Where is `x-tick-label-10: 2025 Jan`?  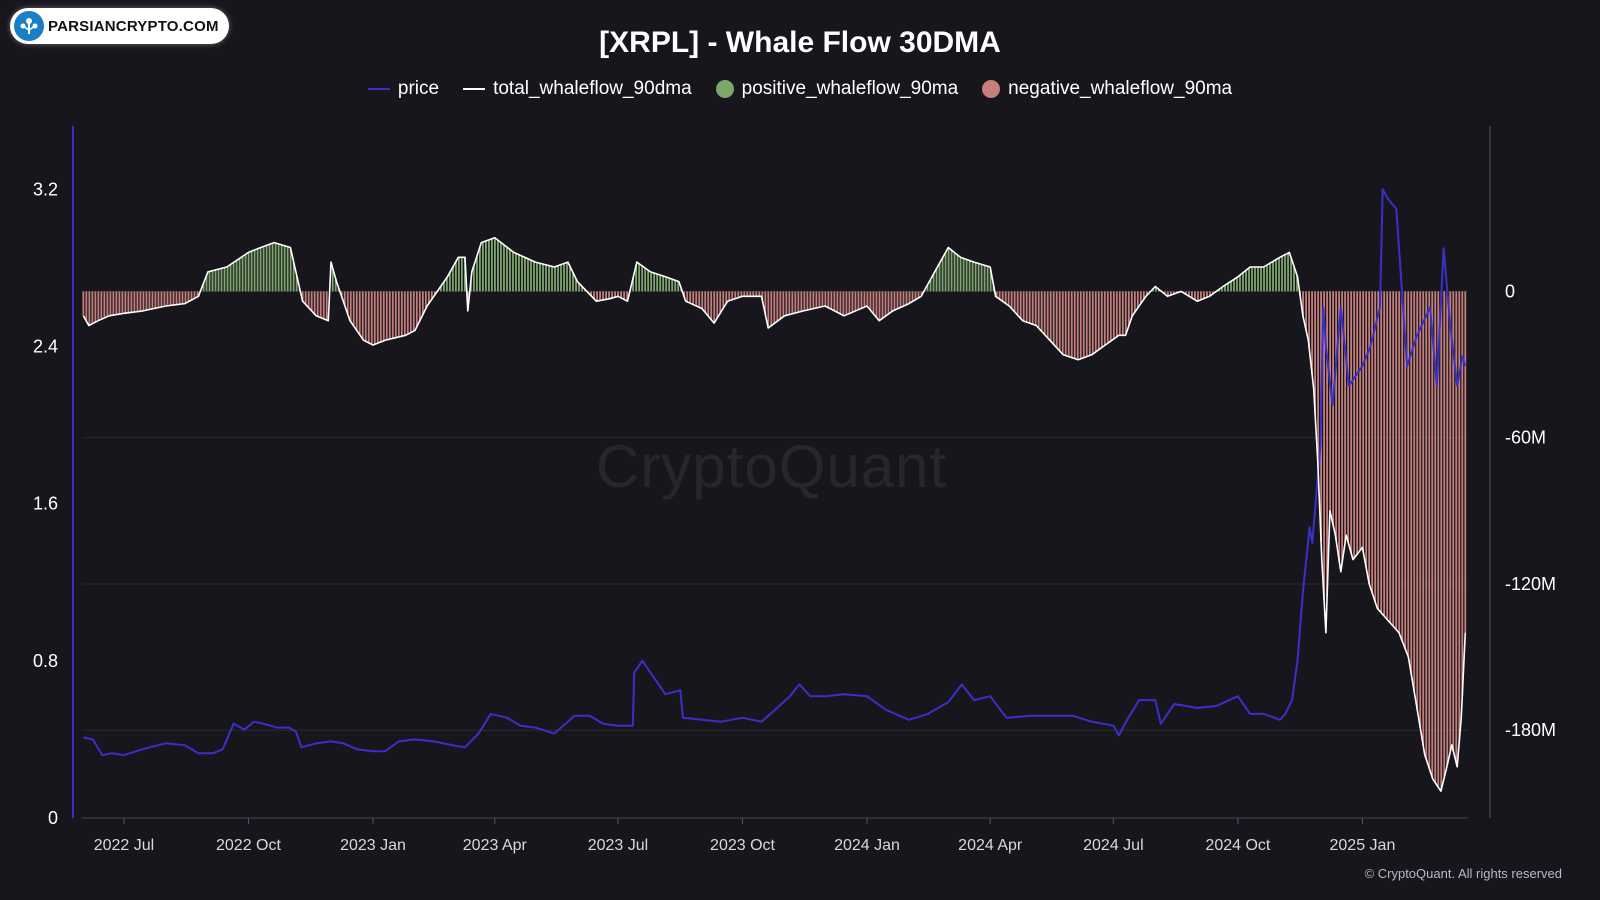
x-tick-label-10: 2025 Jan is located at coordinates (1363, 845).